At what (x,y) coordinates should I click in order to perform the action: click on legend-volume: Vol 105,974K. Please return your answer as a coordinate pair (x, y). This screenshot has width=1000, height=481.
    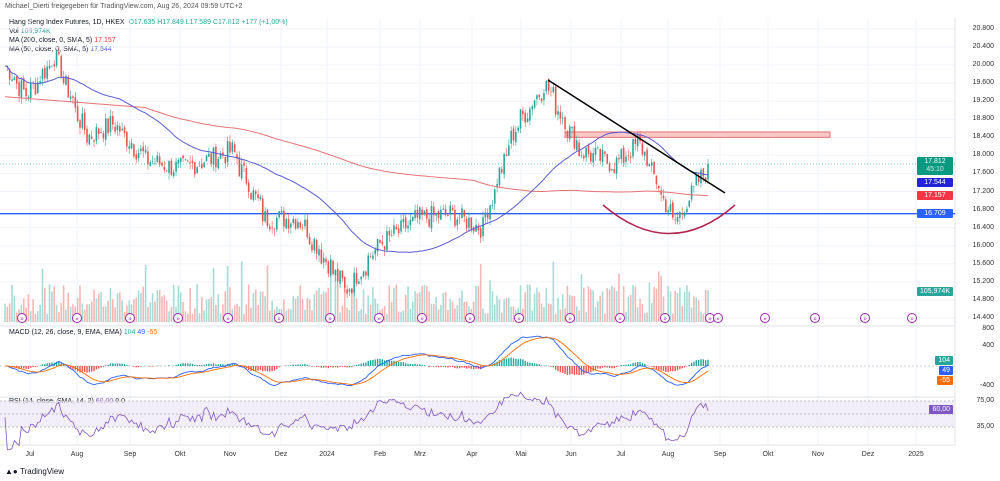
    Looking at the image, I should click on (30, 31).